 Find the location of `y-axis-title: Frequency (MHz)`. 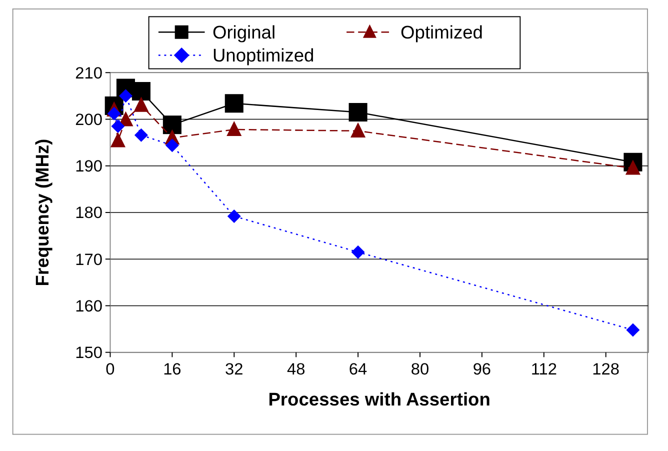

y-axis-title: Frequency (MHz) is located at coordinates (42, 212).